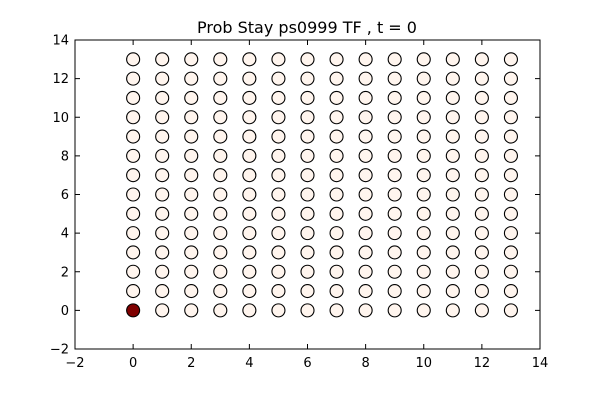  What do you see at coordinates (65, 311) in the screenshot?
I see `y-tick-label: 0` at bounding box center [65, 311].